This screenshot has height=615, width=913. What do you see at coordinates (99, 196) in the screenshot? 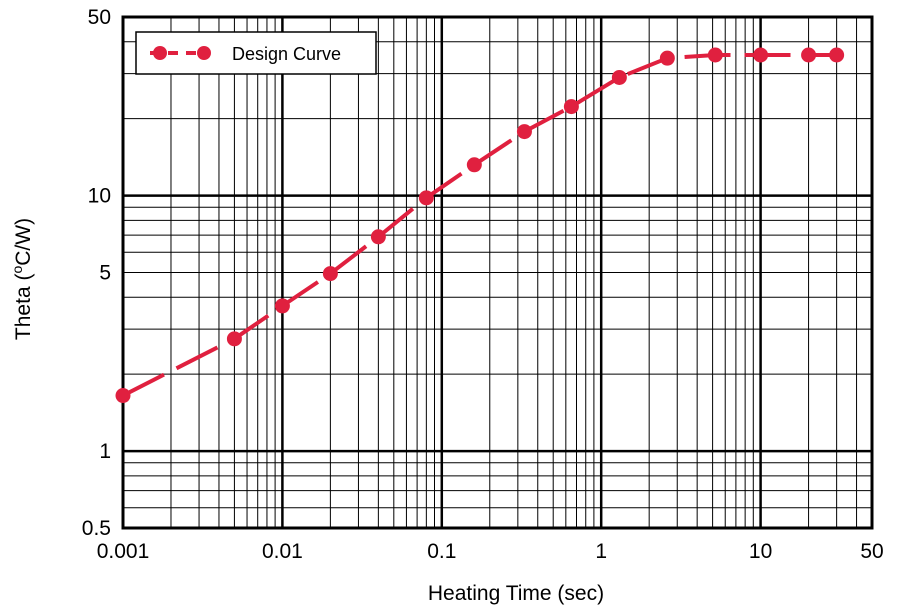
I see `y-tick-label: 10` at bounding box center [99, 196].